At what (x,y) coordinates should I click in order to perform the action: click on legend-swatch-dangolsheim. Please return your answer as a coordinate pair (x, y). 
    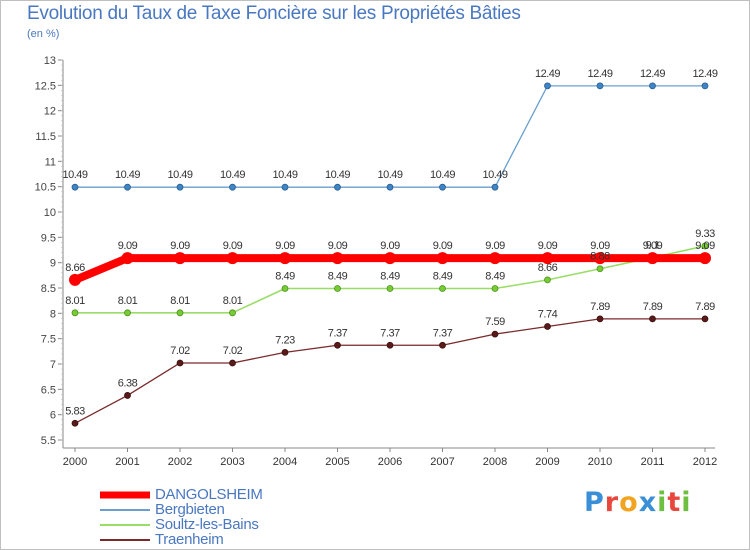
    Looking at the image, I should click on (125, 495).